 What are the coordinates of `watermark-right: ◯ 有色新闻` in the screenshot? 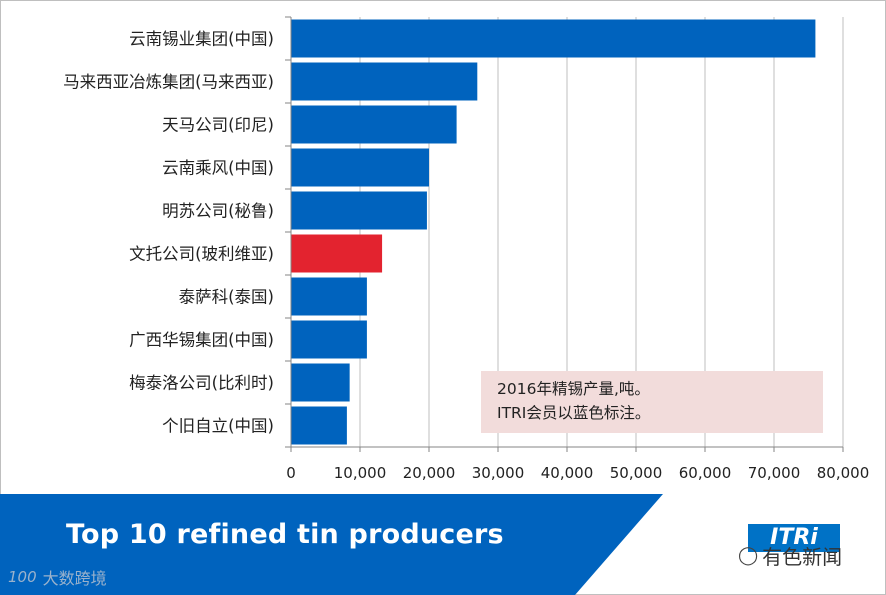 It's located at (790, 555).